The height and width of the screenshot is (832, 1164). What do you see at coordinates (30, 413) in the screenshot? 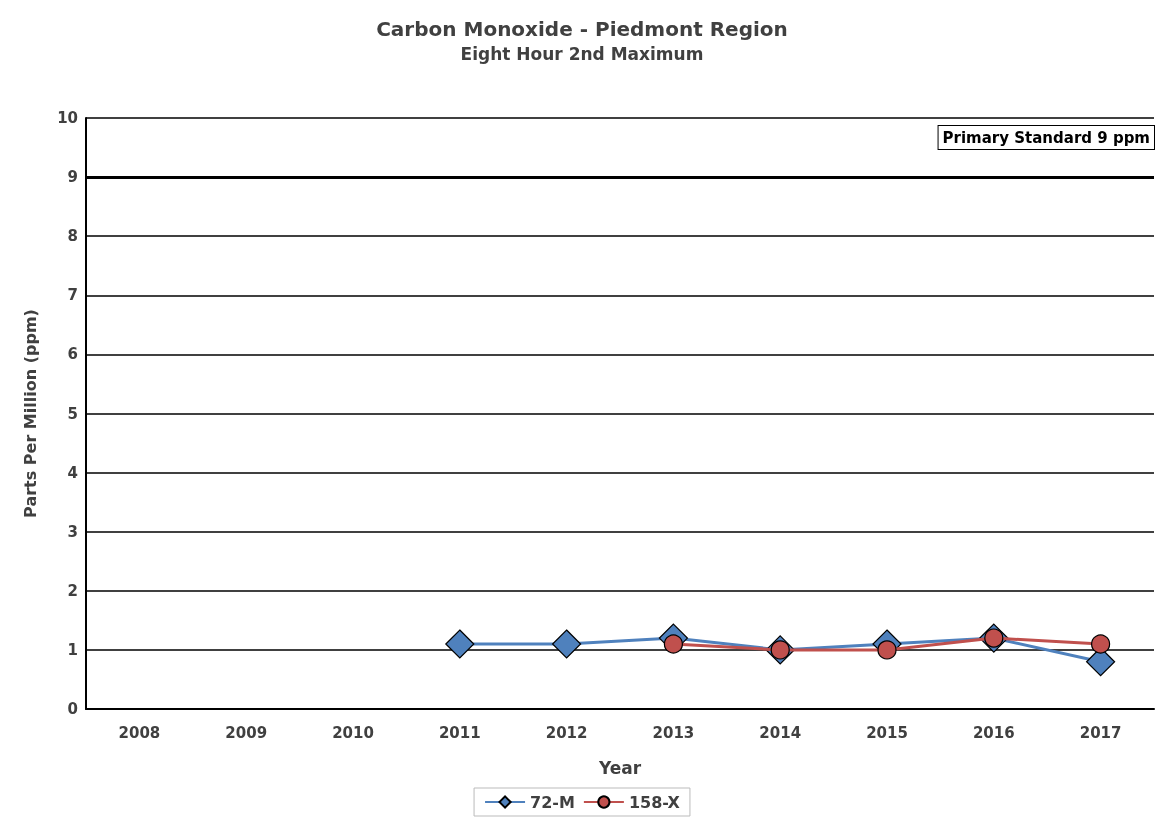
I see `y-axis-title: Parts Per Million (ppm)` at bounding box center [30, 413].